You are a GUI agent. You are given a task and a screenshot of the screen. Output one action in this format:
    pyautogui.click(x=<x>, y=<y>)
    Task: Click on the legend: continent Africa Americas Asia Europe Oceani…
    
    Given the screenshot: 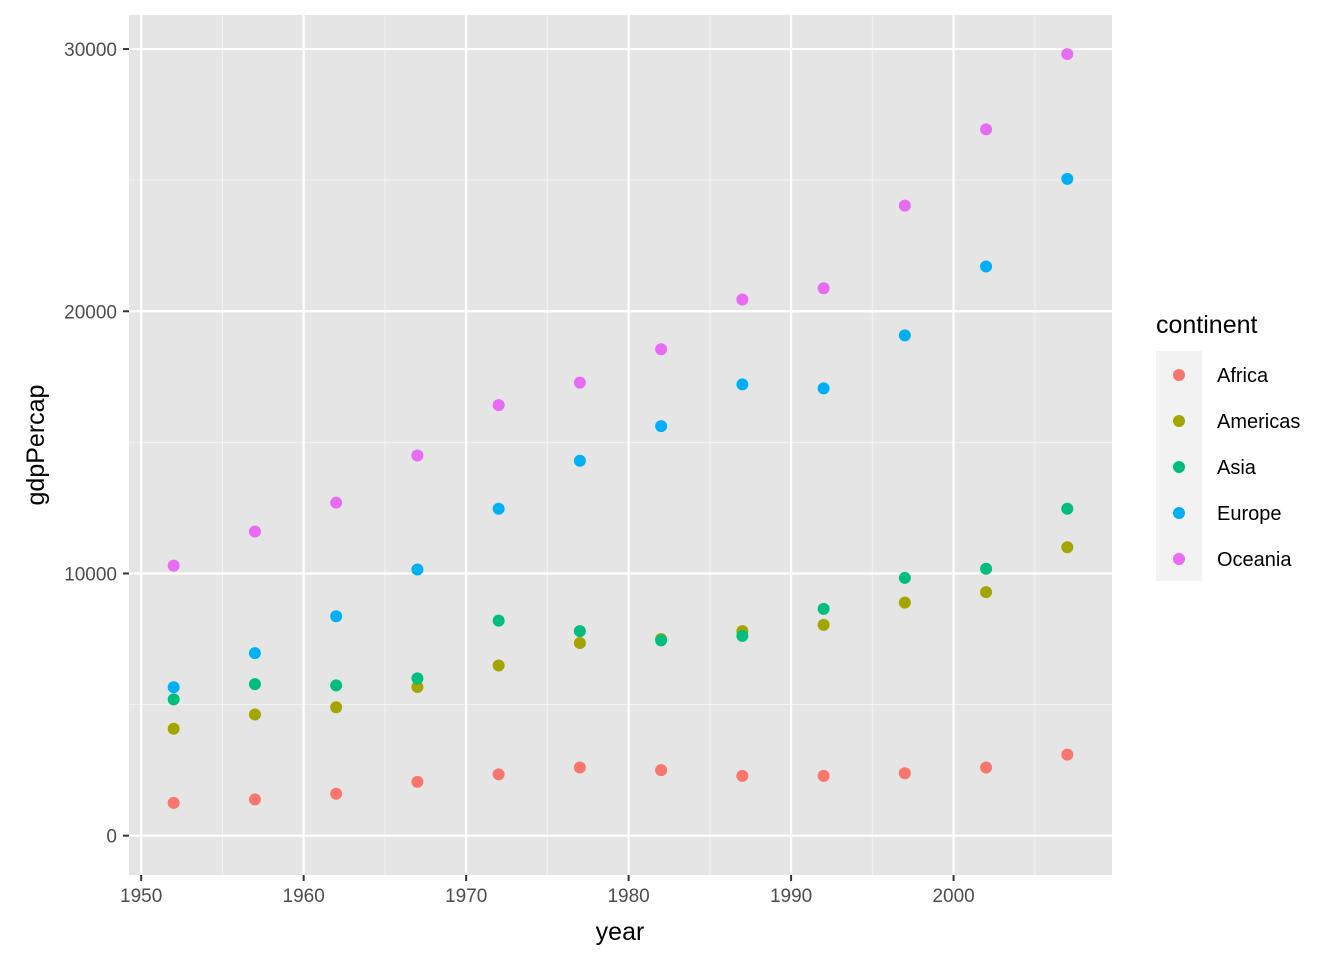 What is the action you would take?
    pyautogui.click(x=1228, y=446)
    